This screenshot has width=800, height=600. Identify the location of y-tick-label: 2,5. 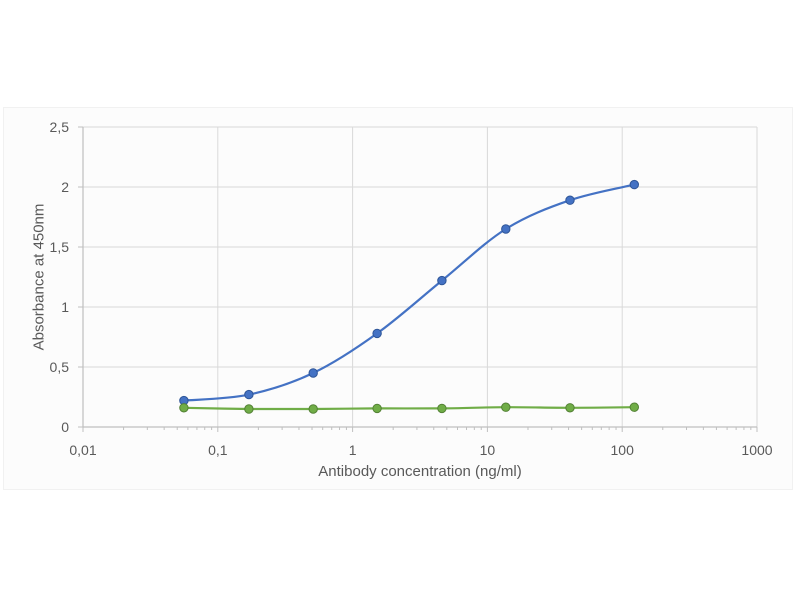
(59, 127).